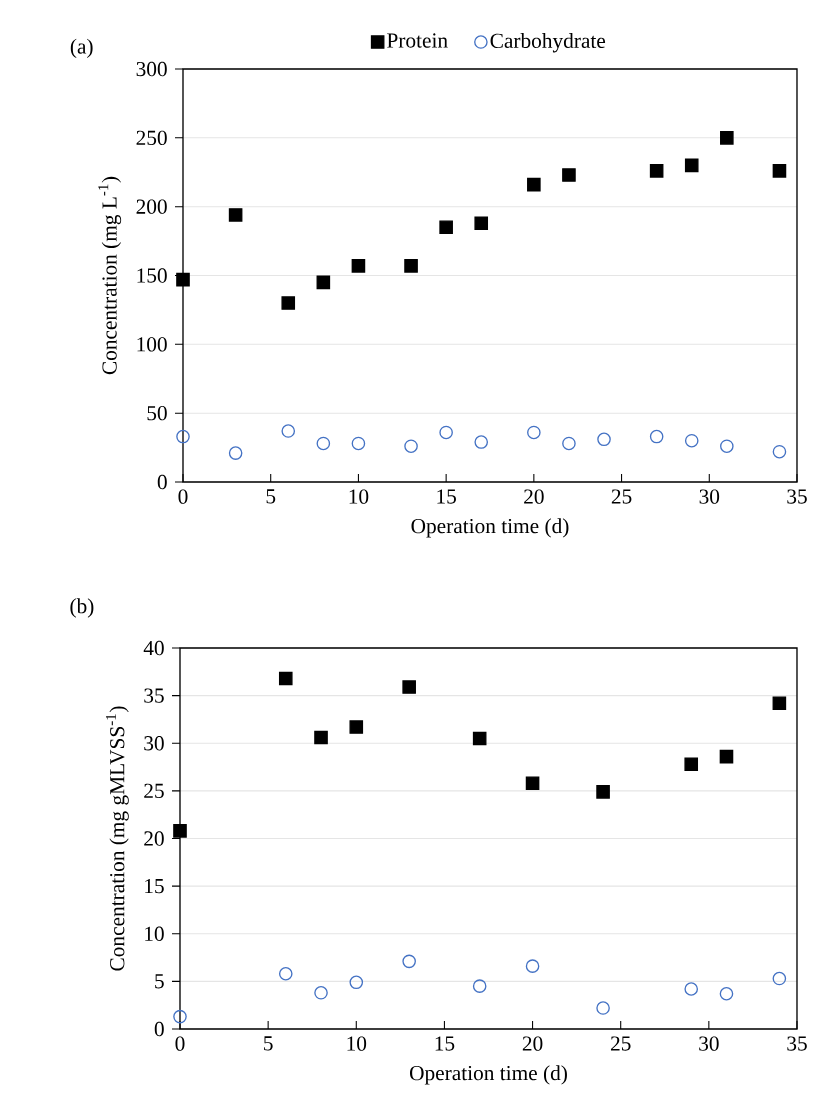  Describe the element at coordinates (81, 48) in the screenshot. I see `text: (a)` at that location.